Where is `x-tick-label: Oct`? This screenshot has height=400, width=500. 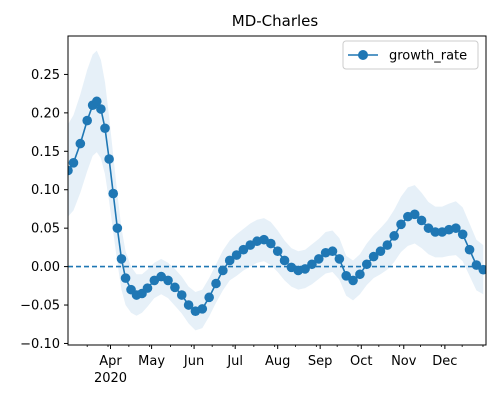 x-tick-label: Oct is located at coordinates (361, 361).